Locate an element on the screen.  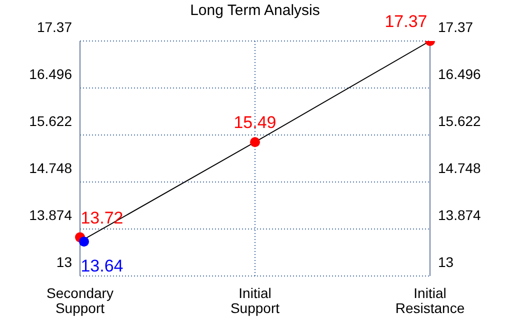
y2-tick-label: 13 is located at coordinates (446, 262).